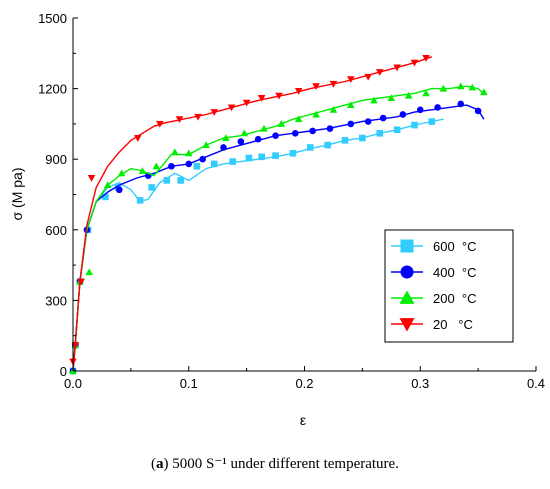 This screenshot has width=550, height=489. I want to click on caption-text: 5000 S⁻¹ under different temperature., so click(283, 464).